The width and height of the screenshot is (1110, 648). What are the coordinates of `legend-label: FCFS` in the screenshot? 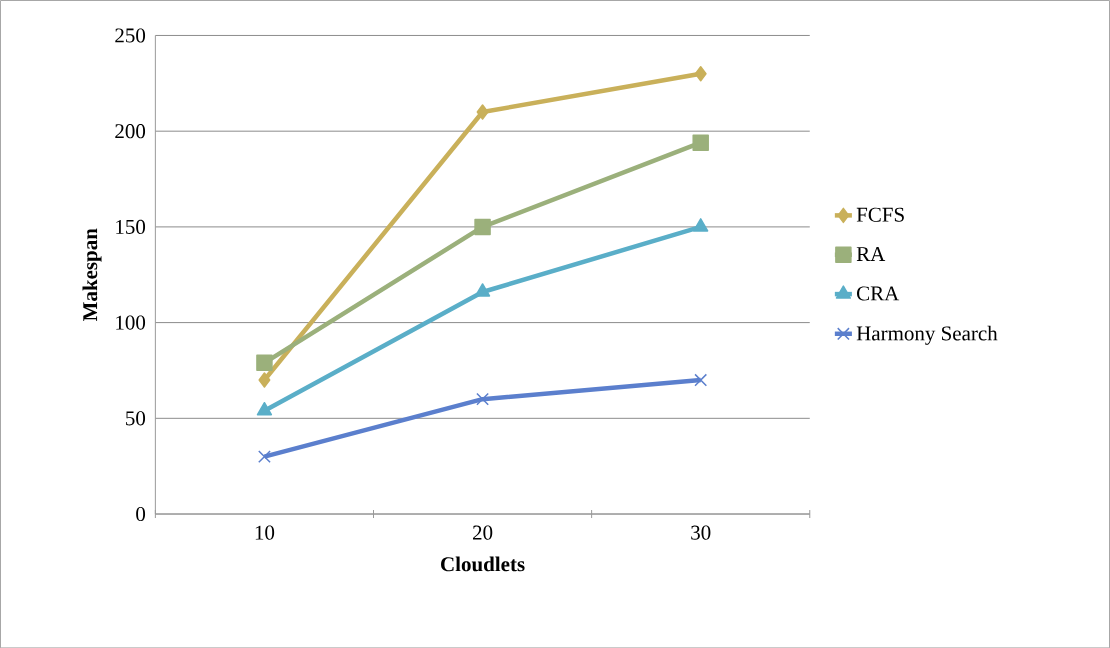 It's located at (880, 214).